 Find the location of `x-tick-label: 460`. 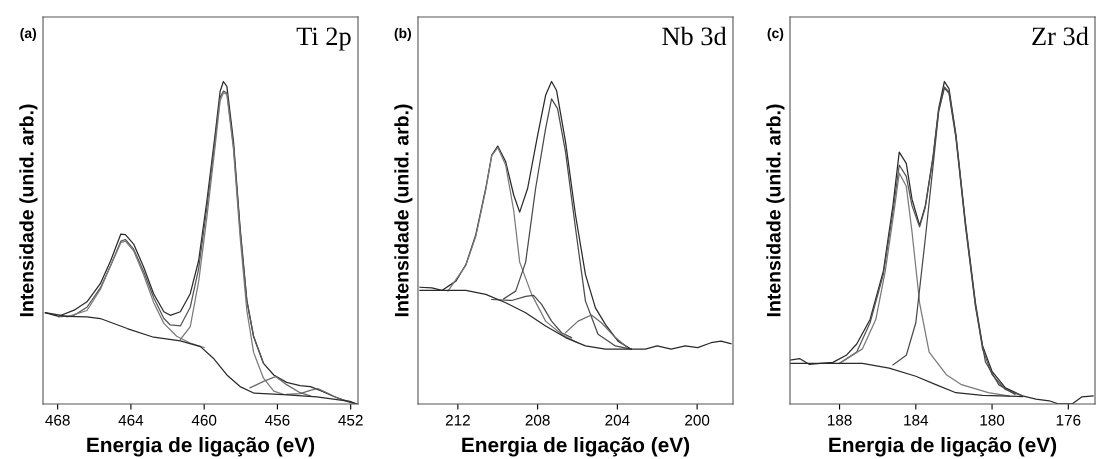

x-tick-label: 460 is located at coordinates (204, 420).